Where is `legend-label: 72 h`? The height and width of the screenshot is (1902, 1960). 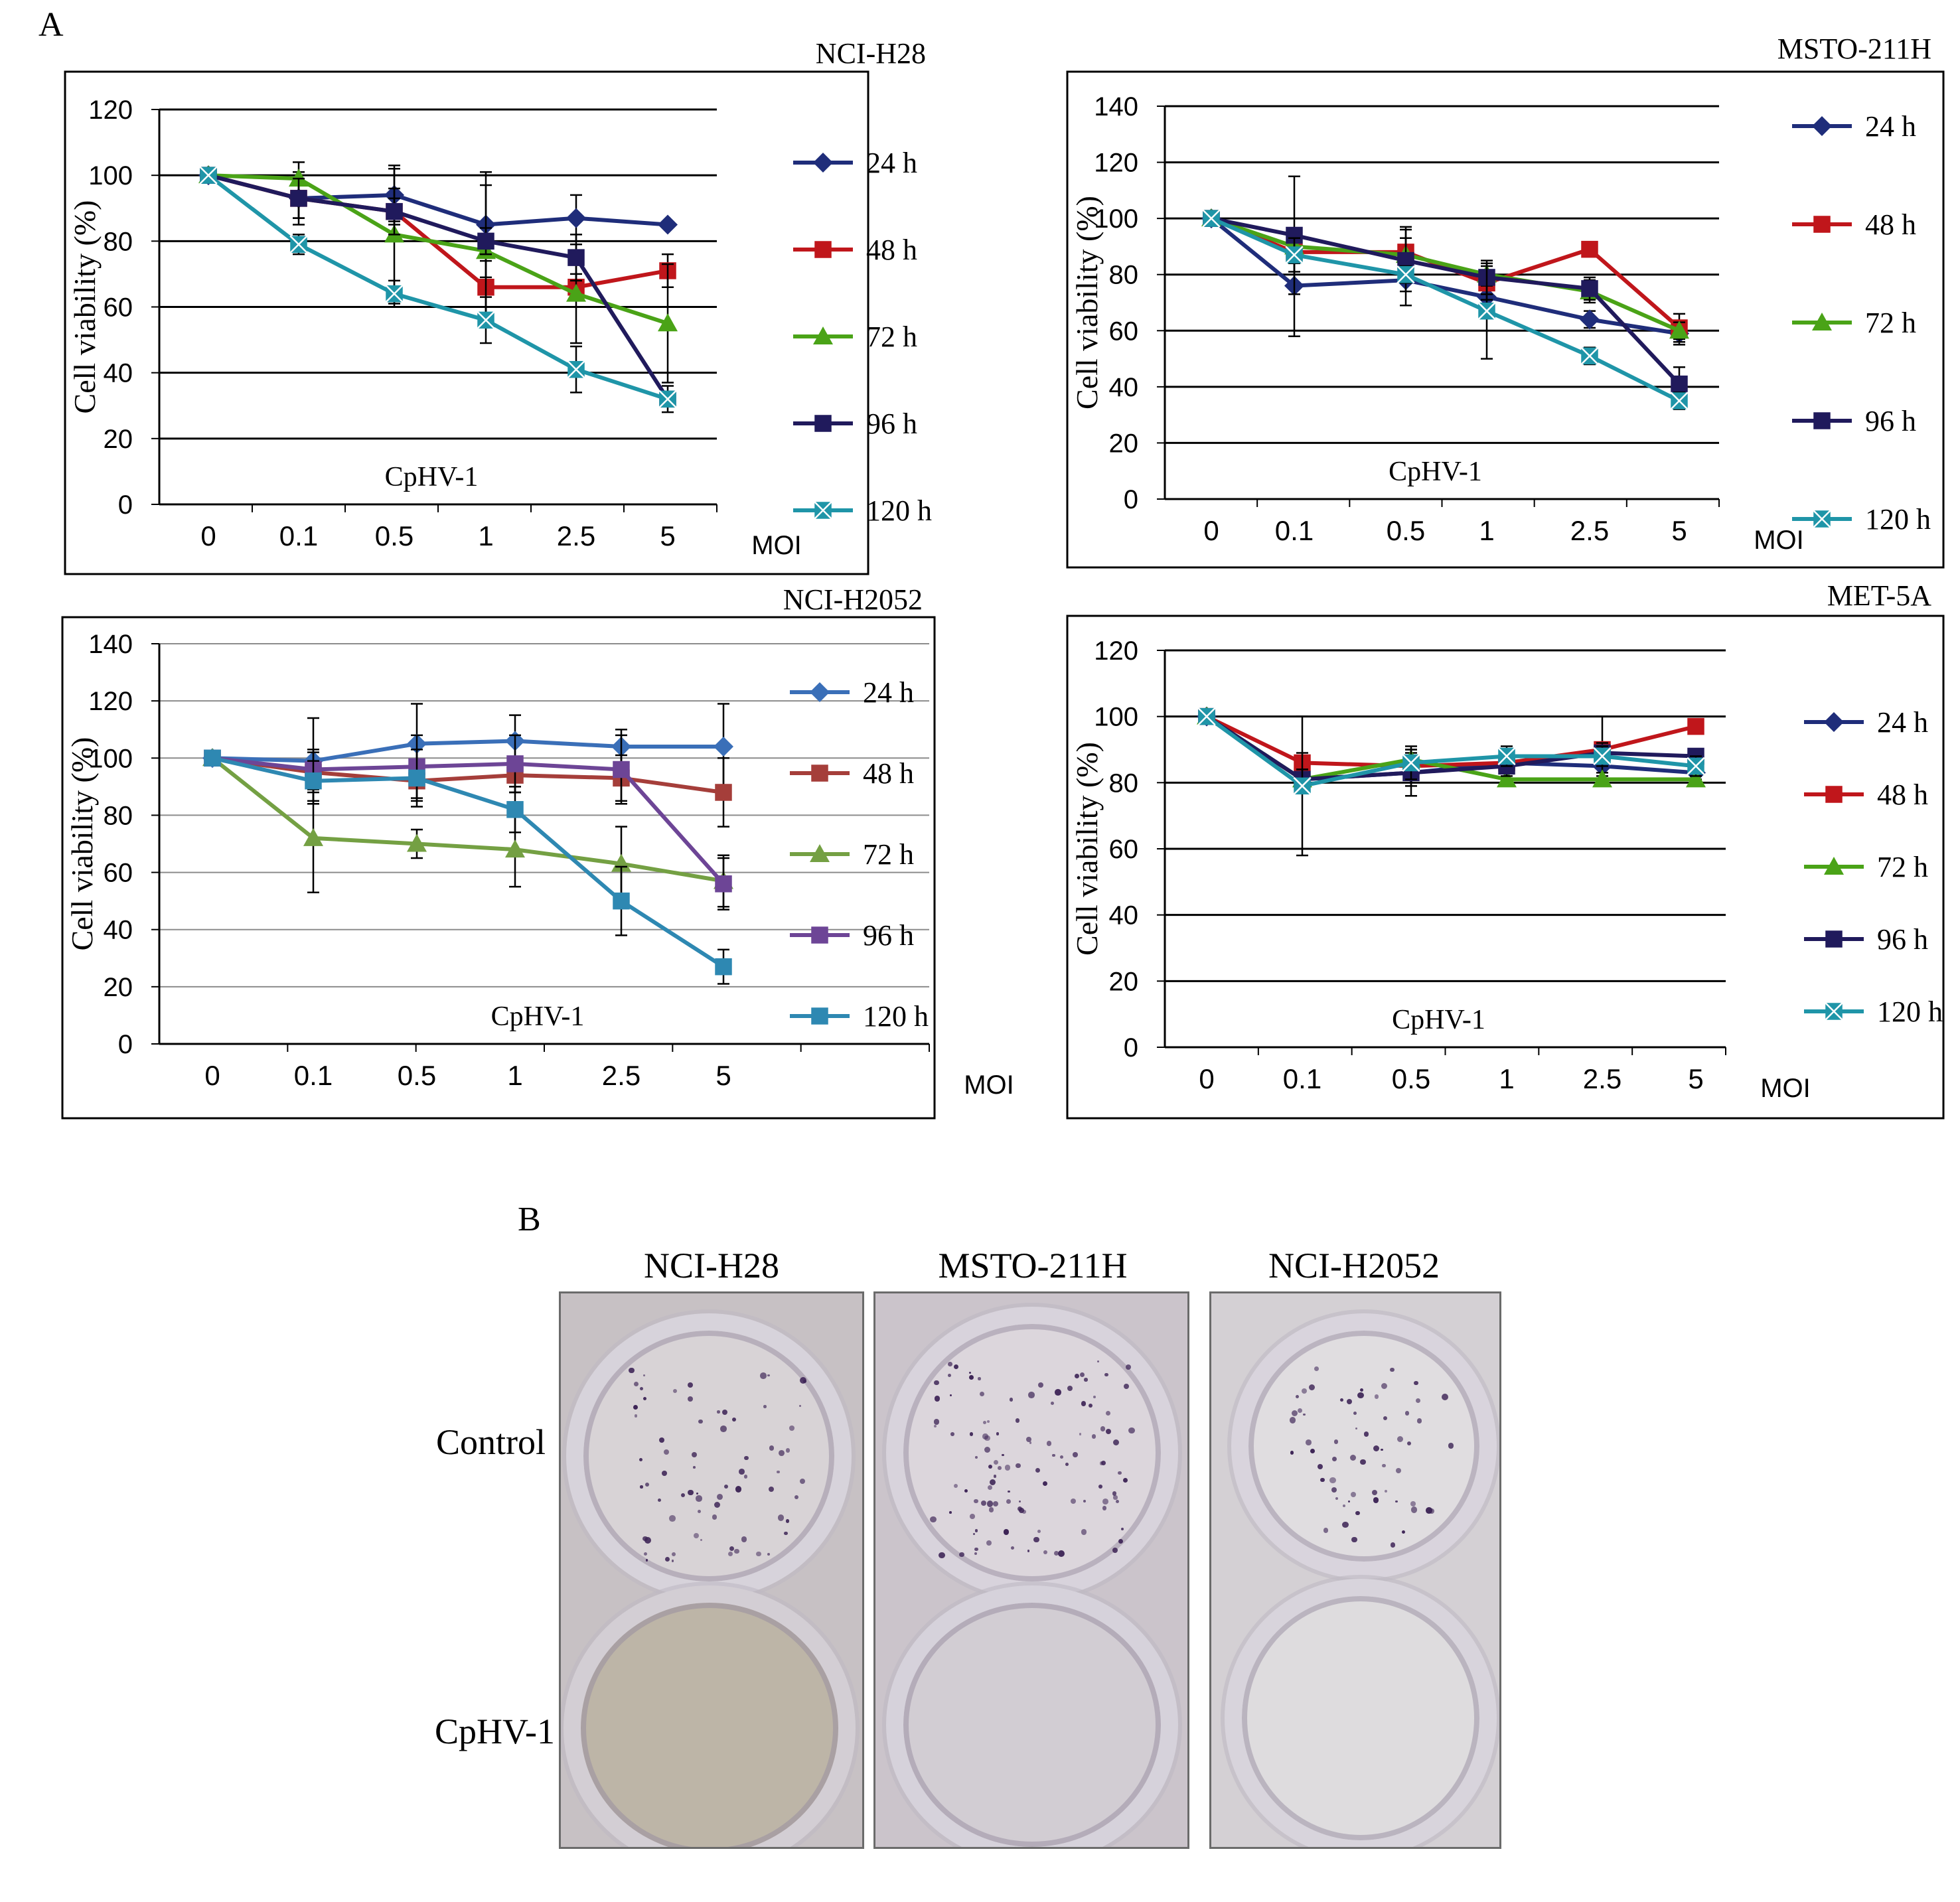
legend-label: 72 h is located at coordinates (1890, 323).